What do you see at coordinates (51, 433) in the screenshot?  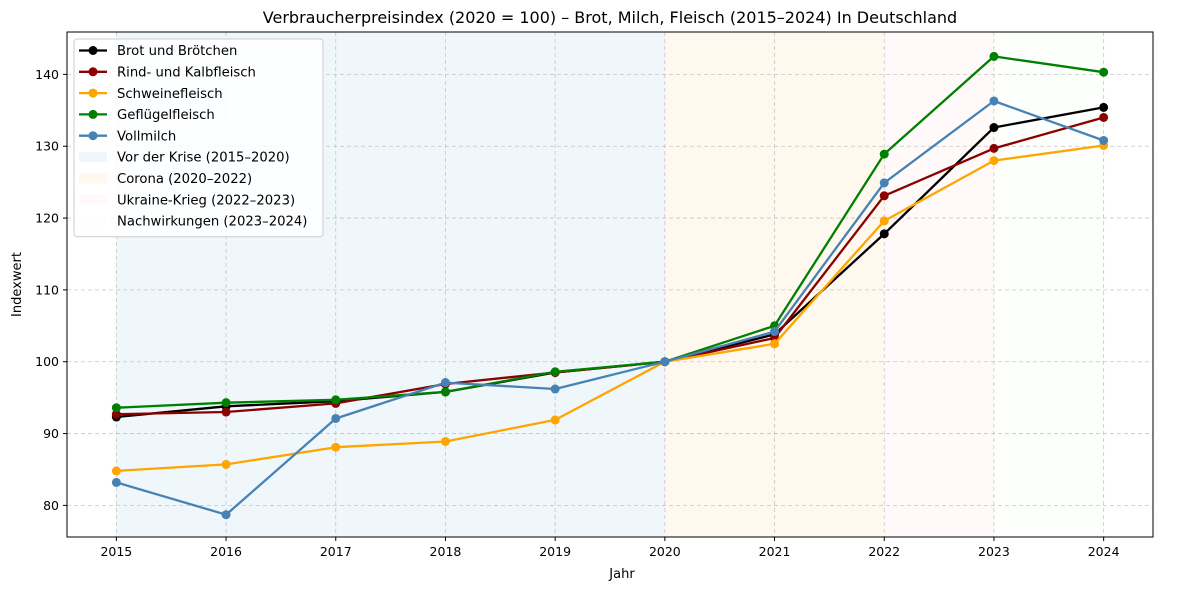 I see `y-tick-label: 90` at bounding box center [51, 433].